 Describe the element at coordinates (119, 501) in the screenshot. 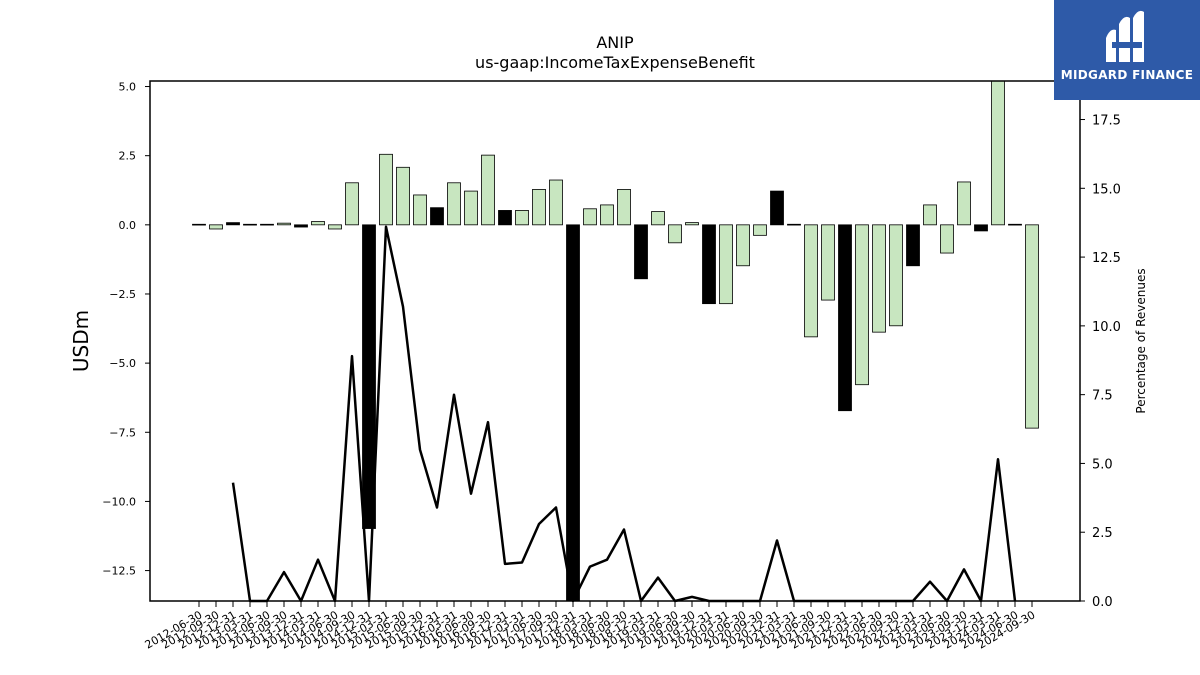

I see `y-tick-label: −10.0` at that location.